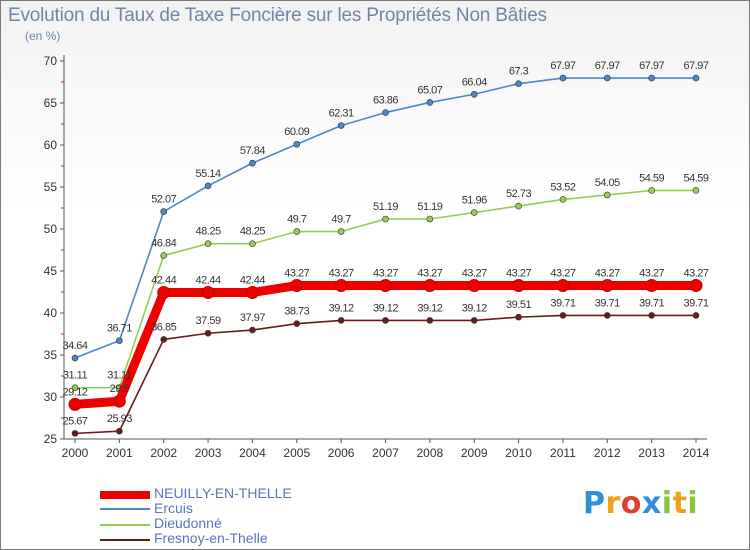  Describe the element at coordinates (163, 327) in the screenshot. I see `data-label: 36.85` at that location.